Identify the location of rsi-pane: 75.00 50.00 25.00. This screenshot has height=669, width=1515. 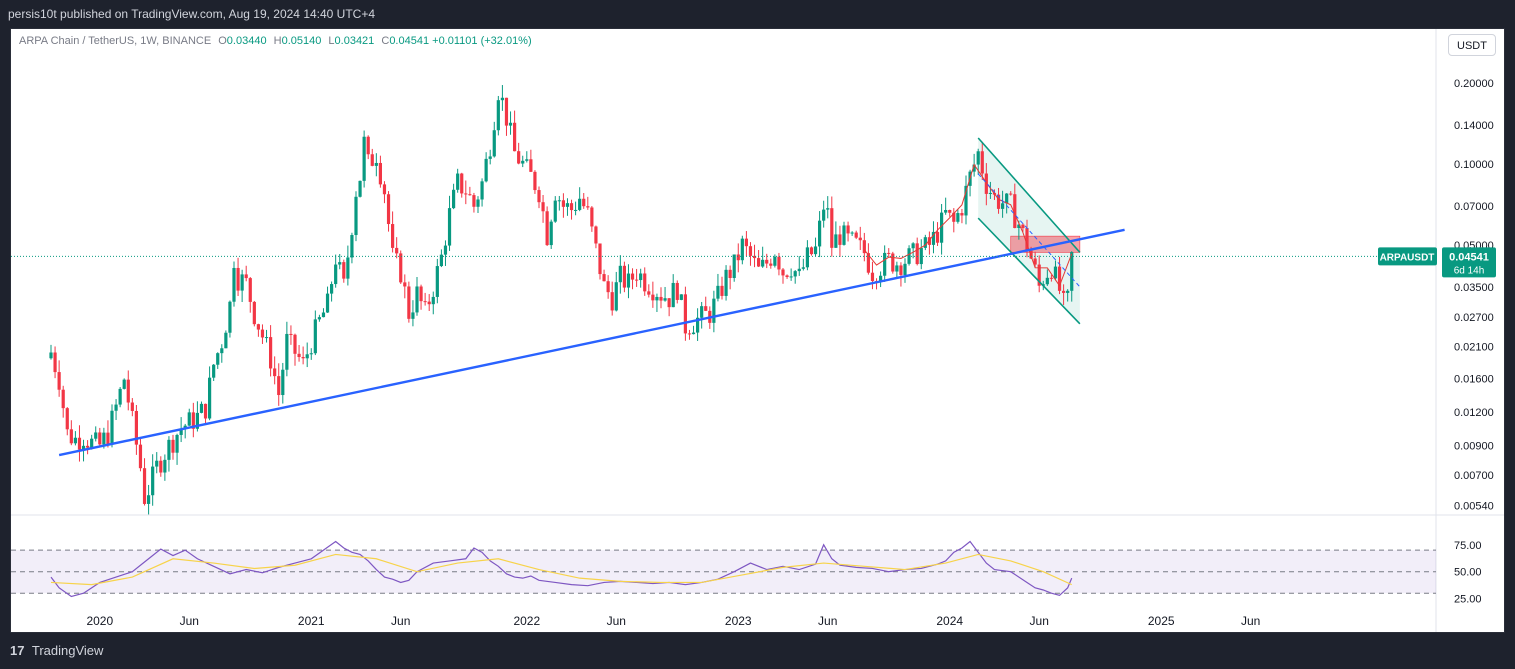
(746, 573).